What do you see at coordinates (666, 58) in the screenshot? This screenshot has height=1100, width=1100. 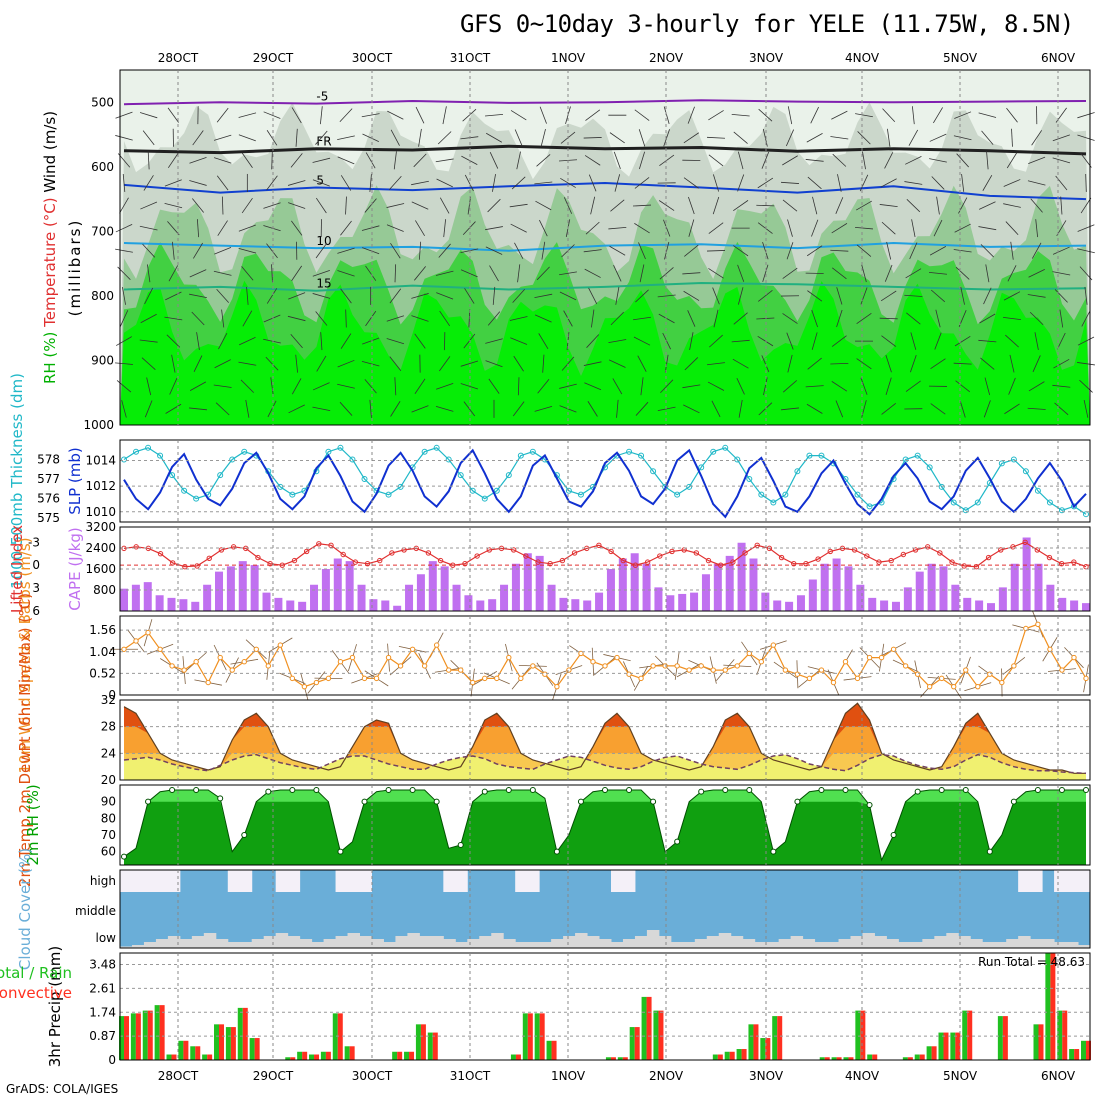 I see `date-label-top: 2NOV` at bounding box center [666, 58].